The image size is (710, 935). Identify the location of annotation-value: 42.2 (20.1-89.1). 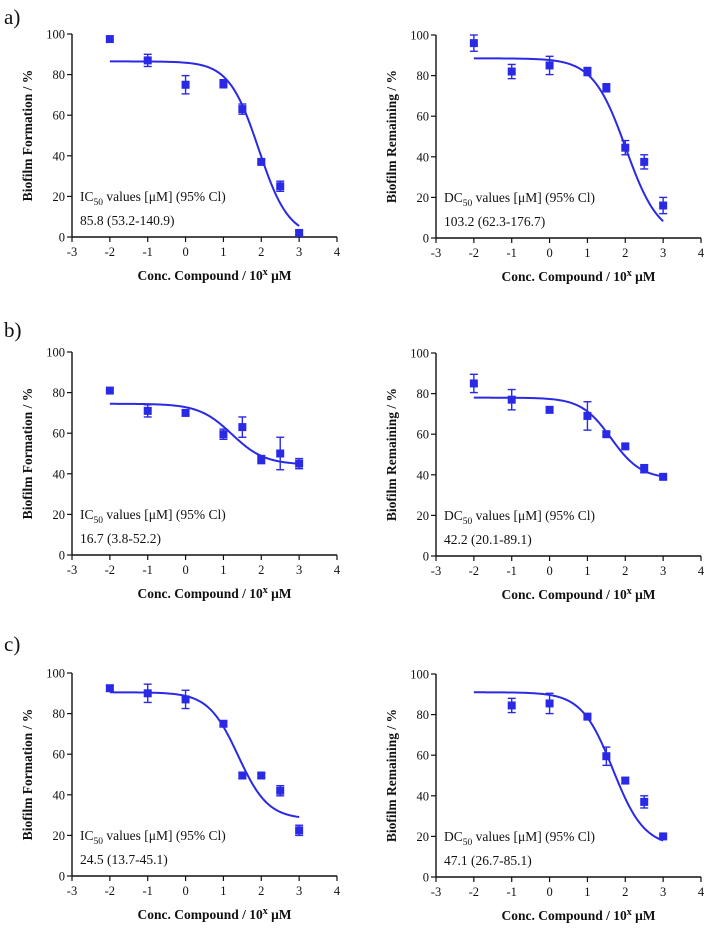
(488, 539).